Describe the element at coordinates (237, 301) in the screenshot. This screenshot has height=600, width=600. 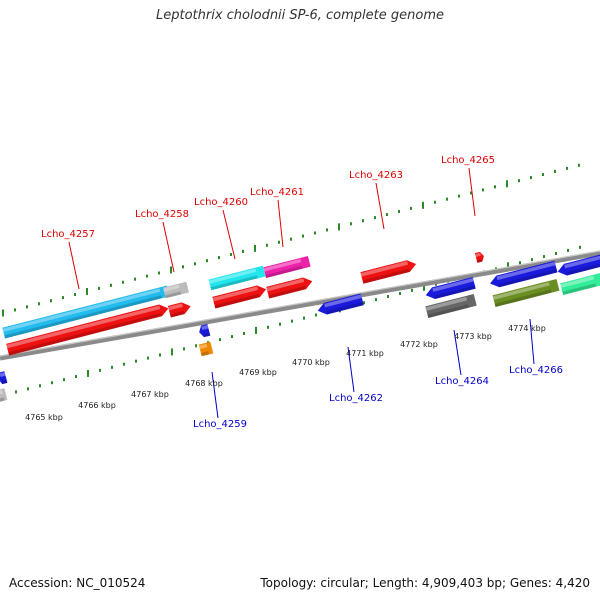
I see `gene-bar-red-4260-shade` at that location.